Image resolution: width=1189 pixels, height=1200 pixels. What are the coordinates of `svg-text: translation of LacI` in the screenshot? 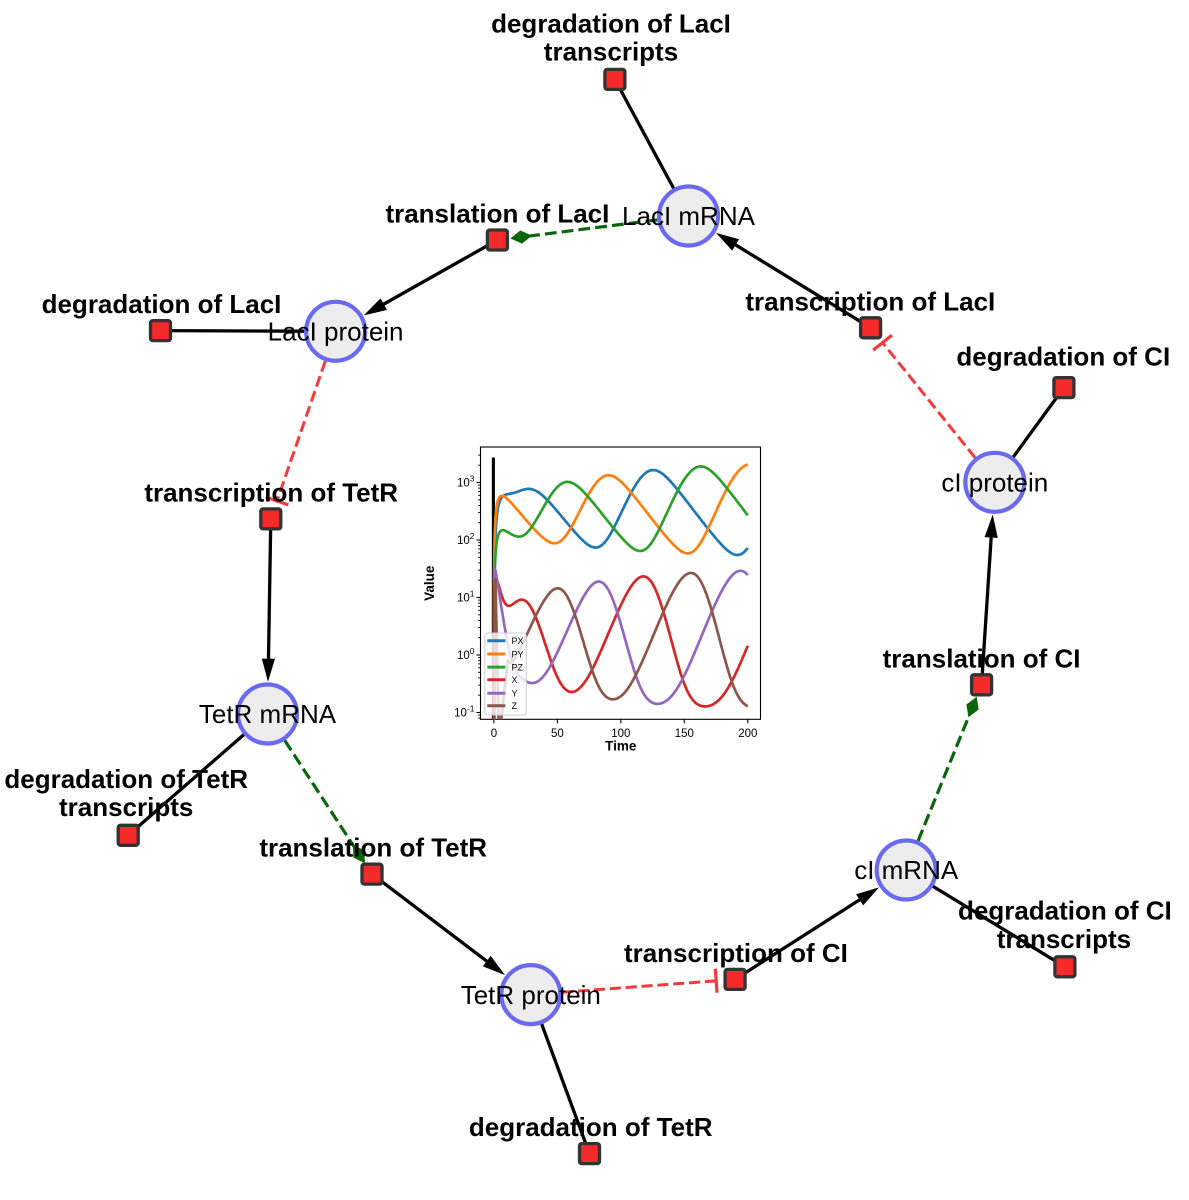 It's located at (497, 214).